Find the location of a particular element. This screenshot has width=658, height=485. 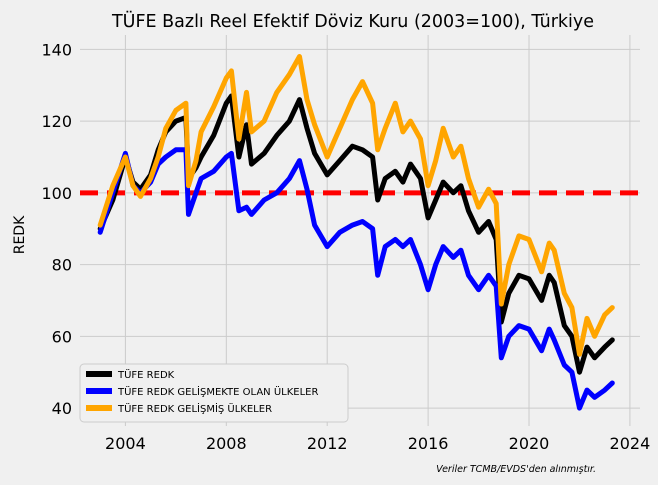

y-tick-label: 120 is located at coordinates (56, 121).